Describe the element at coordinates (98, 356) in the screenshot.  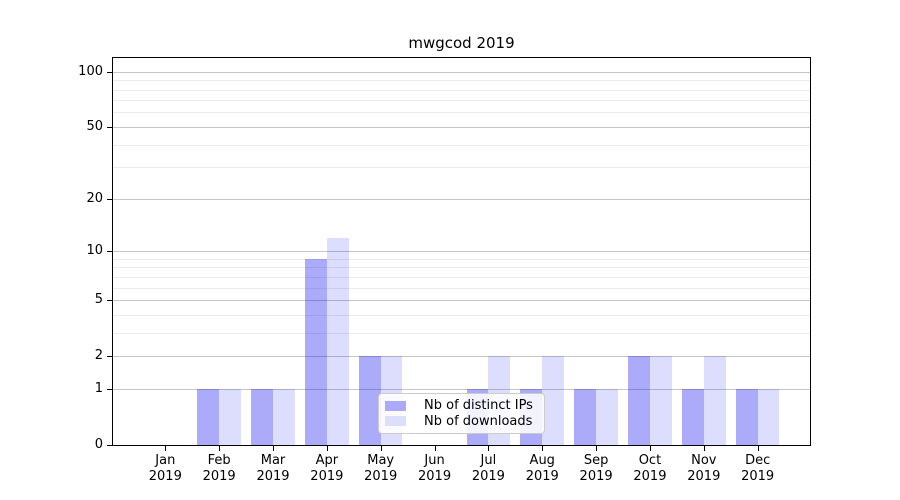
I see `y-tick-label: 2` at that location.